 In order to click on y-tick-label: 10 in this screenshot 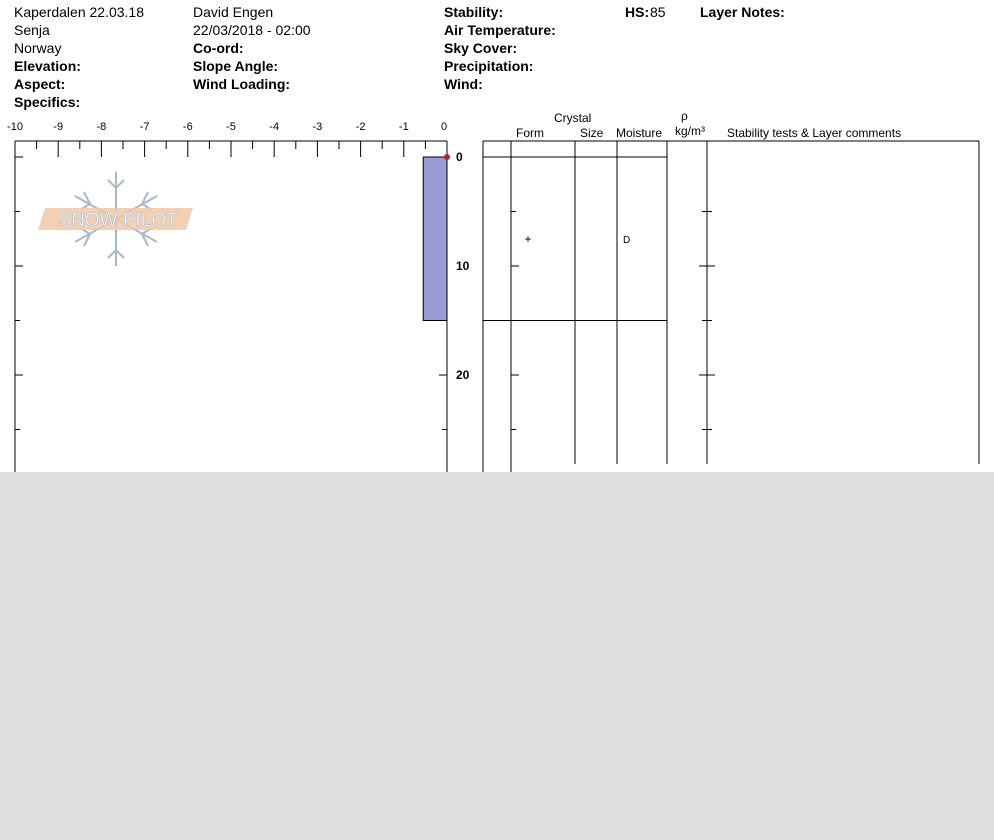, I will do `click(463, 266)`.